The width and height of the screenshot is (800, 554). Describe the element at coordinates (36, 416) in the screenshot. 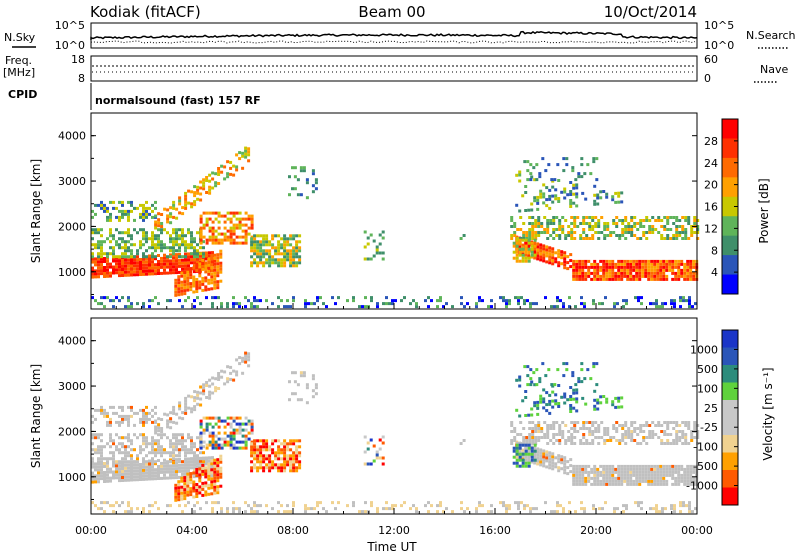

I see `velocity-ylabel: Slant Range [km]` at that location.